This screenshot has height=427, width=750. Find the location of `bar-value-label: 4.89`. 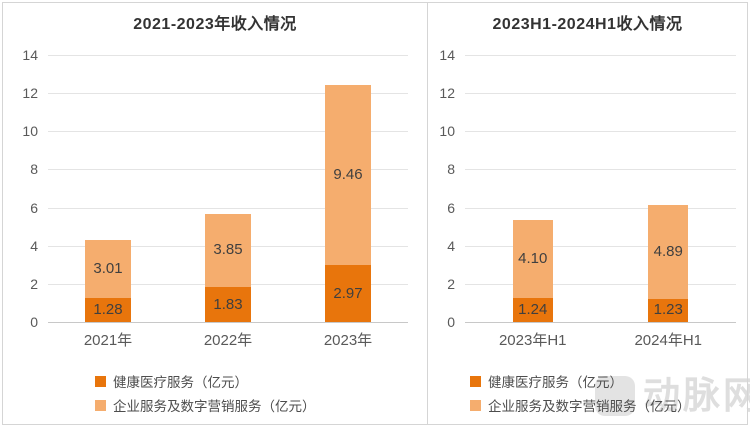

bar-value-label: 4.89 is located at coordinates (668, 251).